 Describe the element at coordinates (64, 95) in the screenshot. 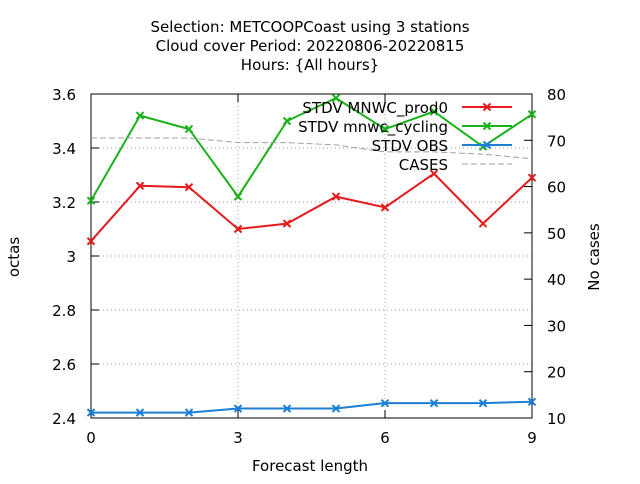

I see `y-tick-label: 3.6` at that location.